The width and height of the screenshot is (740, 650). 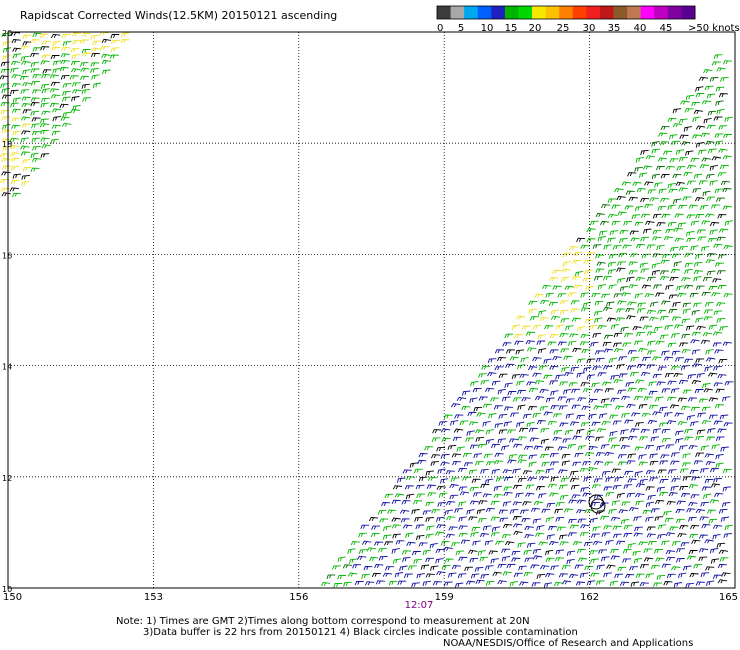 What do you see at coordinates (457, 12) in the screenshot?
I see `legend-swatch` at bounding box center [457, 12].